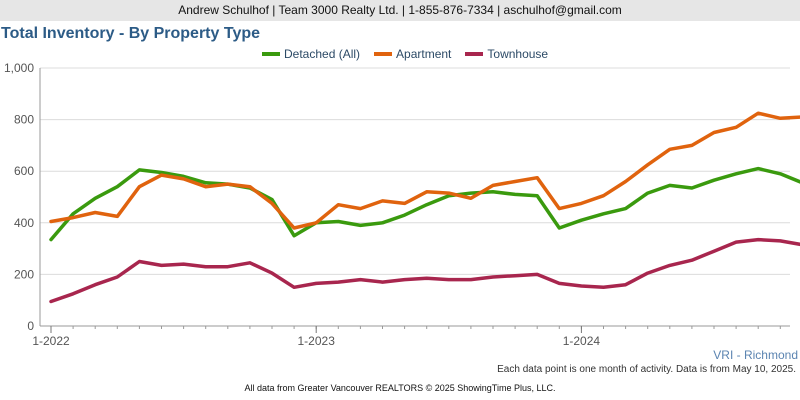  What do you see at coordinates (755, 355) in the screenshot?
I see `region-label: VRI - Richmond` at bounding box center [755, 355].